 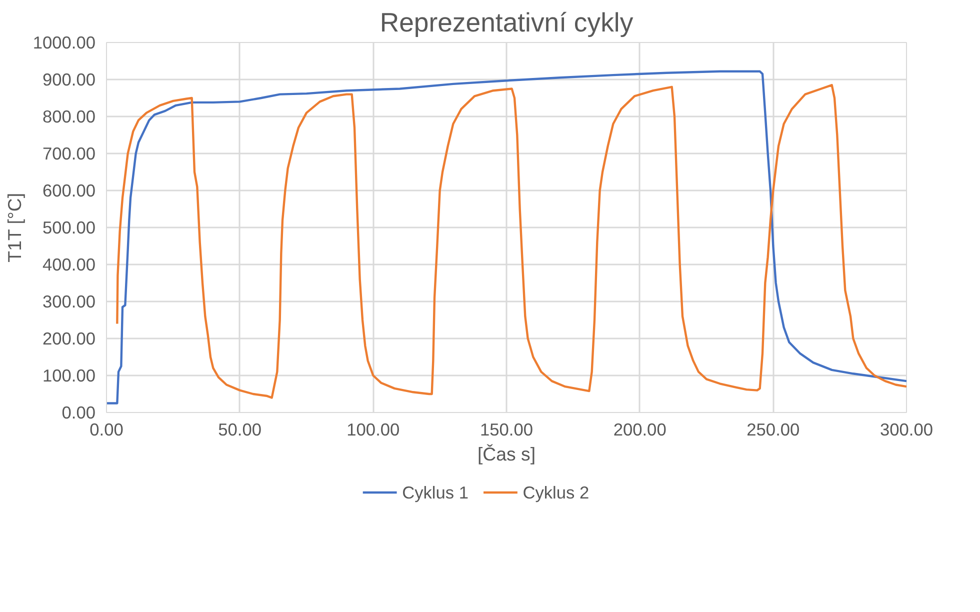 I want to click on y-axis-title: T1T [°C], so click(x=14, y=227).